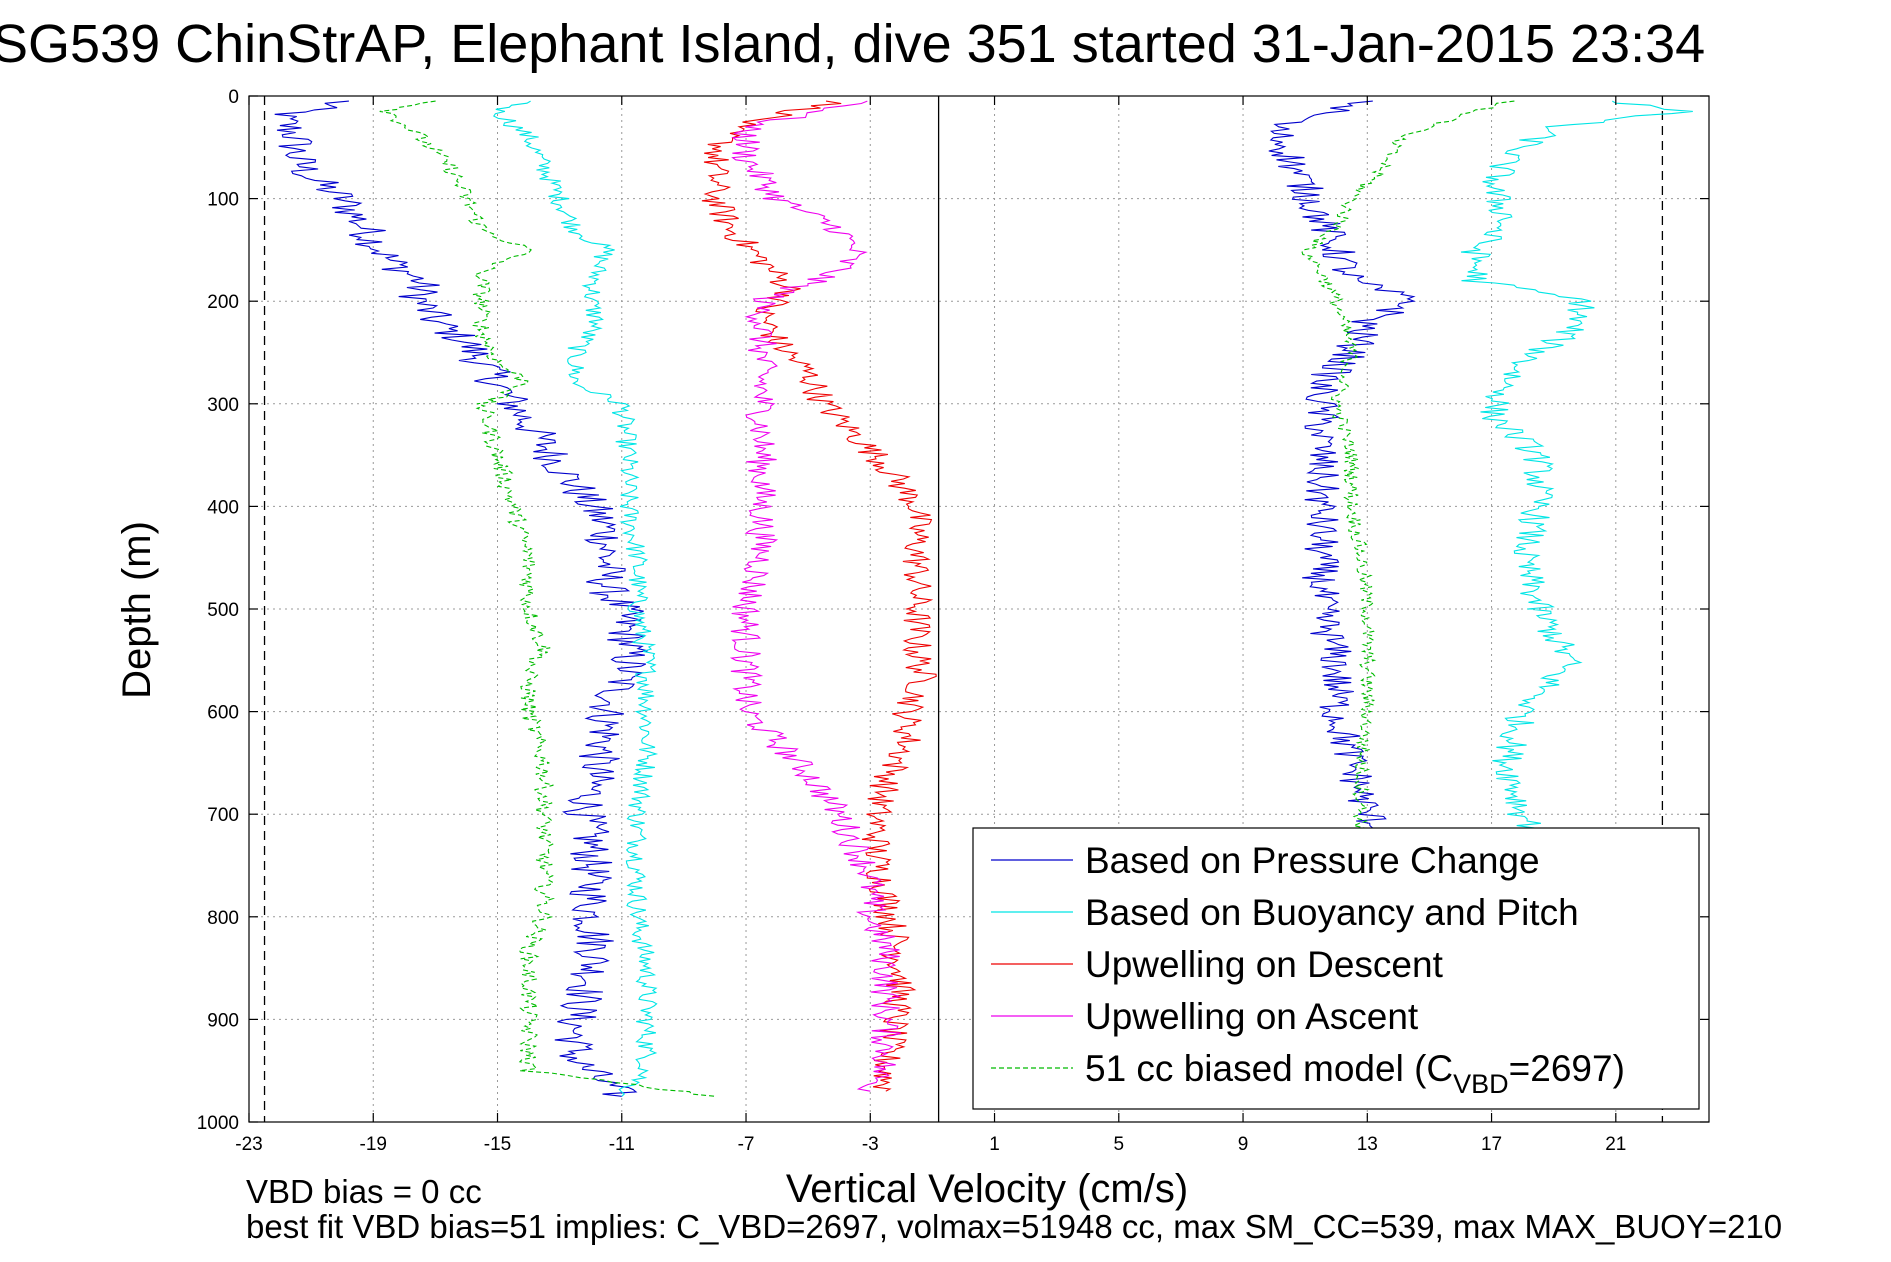  What do you see at coordinates (1264, 964) in the screenshot?
I see `legend-label: Upwelling on Descent` at bounding box center [1264, 964].